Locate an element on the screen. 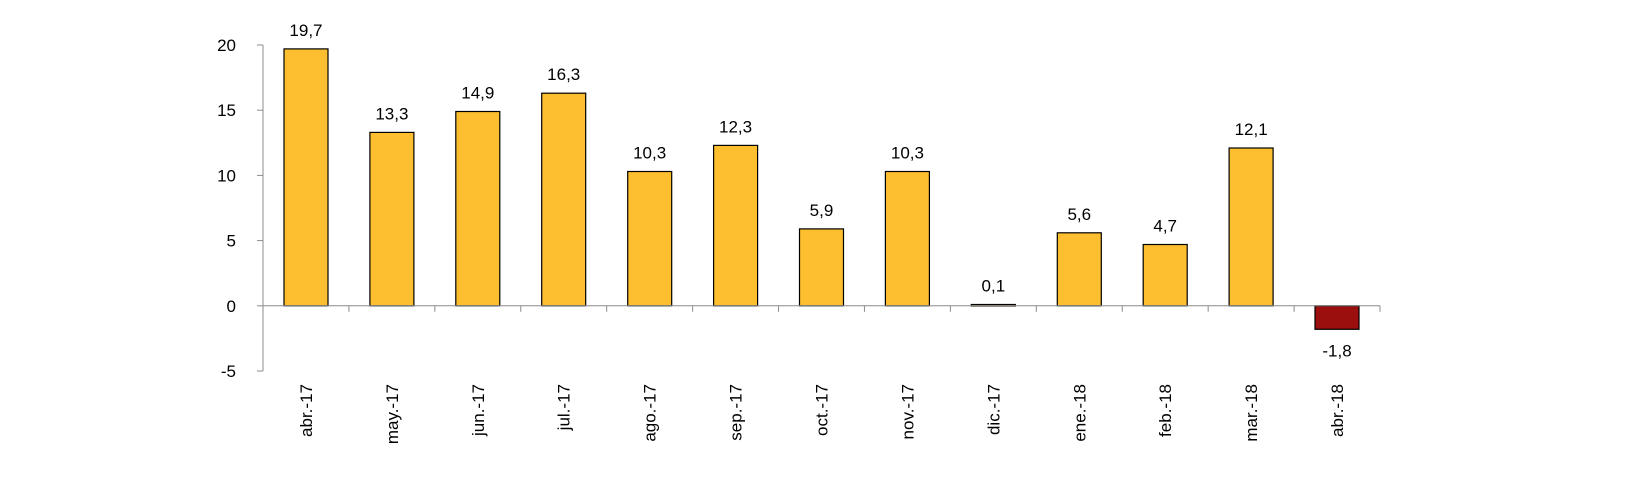 The height and width of the screenshot is (500, 1639). data-label: 12,1 is located at coordinates (1251, 129).